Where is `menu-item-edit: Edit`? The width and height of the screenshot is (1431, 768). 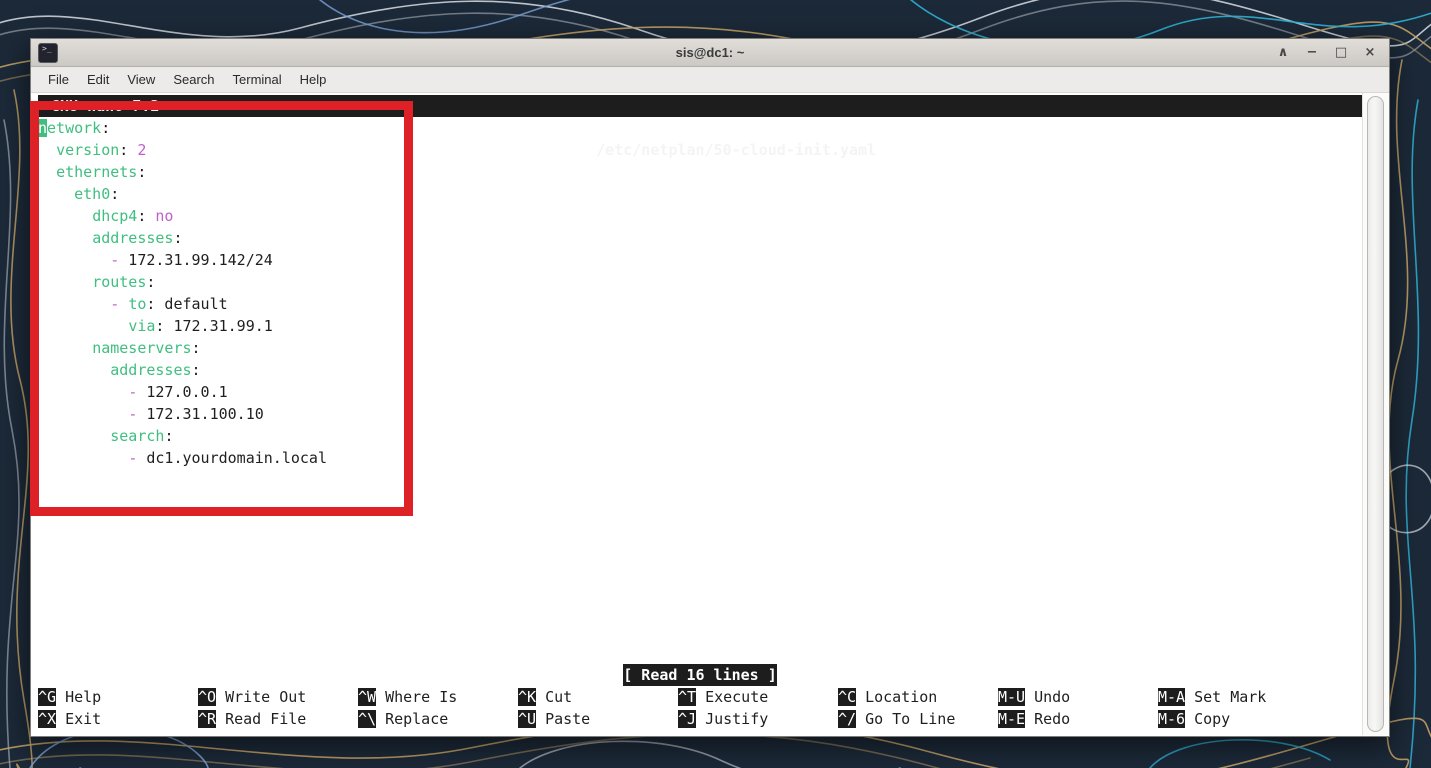
menu-item-edit: Edit is located at coordinates (98, 79).